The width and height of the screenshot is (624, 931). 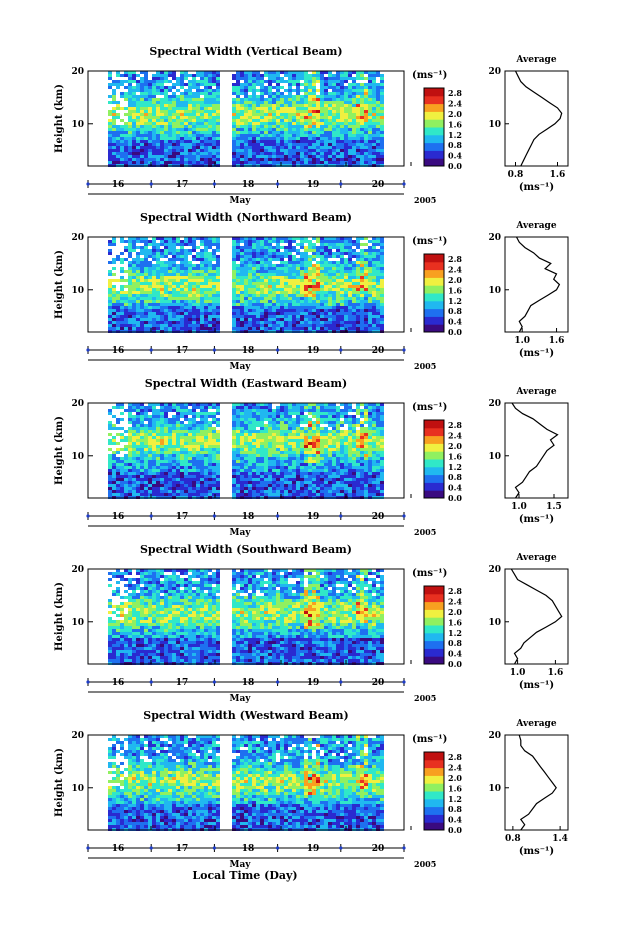 I want to click on x-tick-label: 16, so click(x=118, y=351).